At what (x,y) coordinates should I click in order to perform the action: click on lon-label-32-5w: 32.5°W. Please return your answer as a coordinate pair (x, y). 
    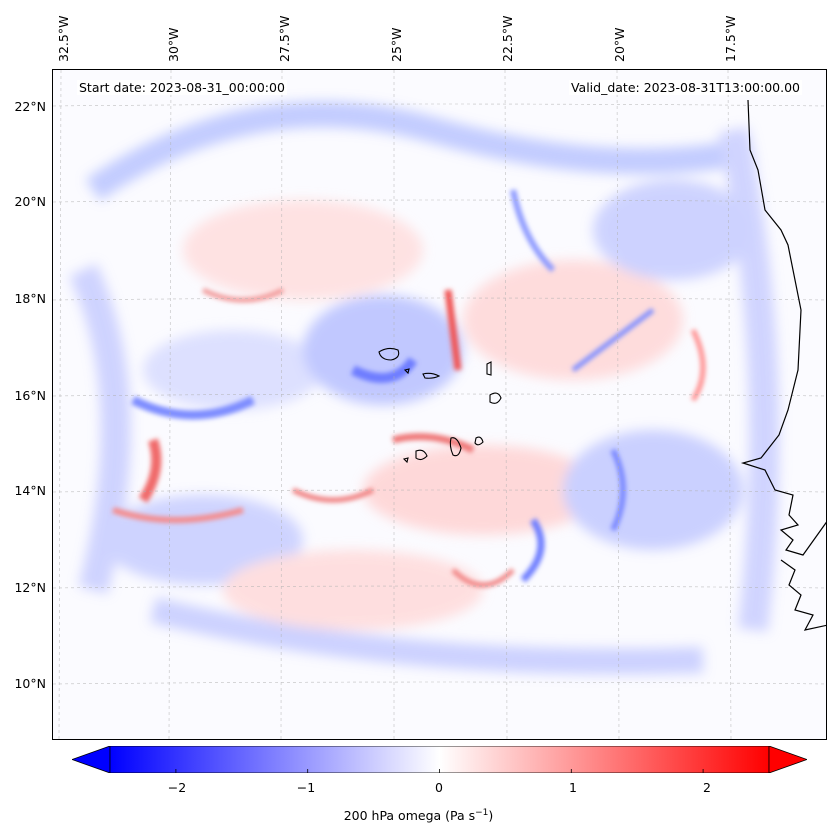
    Looking at the image, I should click on (63, 38).